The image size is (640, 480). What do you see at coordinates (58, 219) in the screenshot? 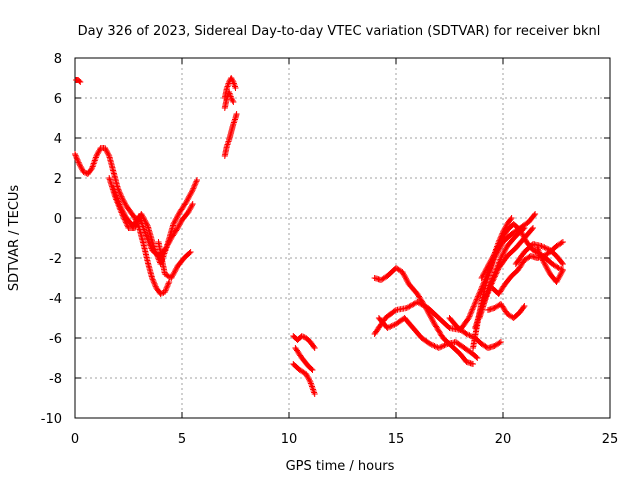
I see `y-tick-label: 0` at bounding box center [58, 219].